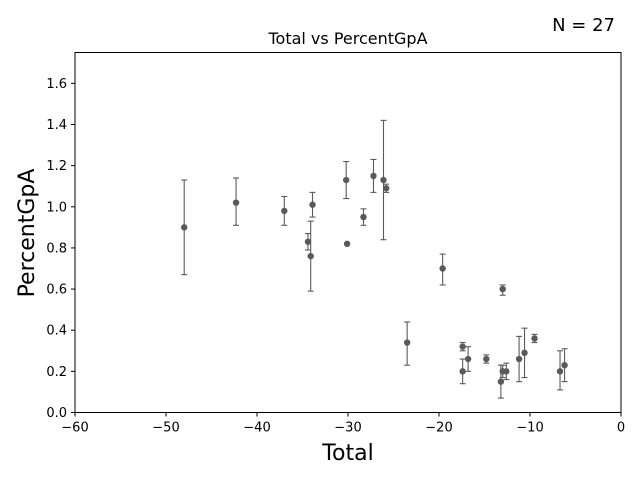 The height and width of the screenshot is (480, 640). I want to click on x-axis-ticks: −60 −50 −40 −30 −20 −10 0, so click(343, 424).